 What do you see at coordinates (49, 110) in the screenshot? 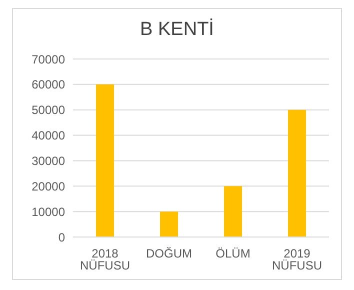
I see `y-tick-label: 50000` at bounding box center [49, 110].